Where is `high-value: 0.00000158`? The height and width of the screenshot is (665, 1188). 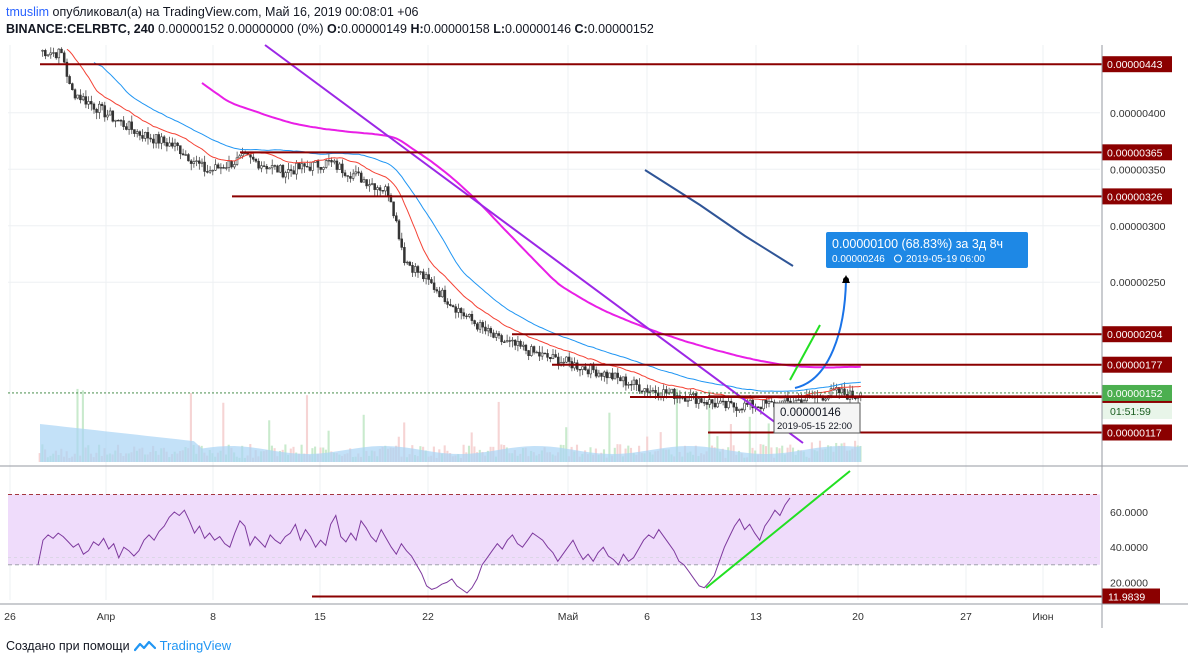 high-value: 0.00000158 is located at coordinates (456, 29).